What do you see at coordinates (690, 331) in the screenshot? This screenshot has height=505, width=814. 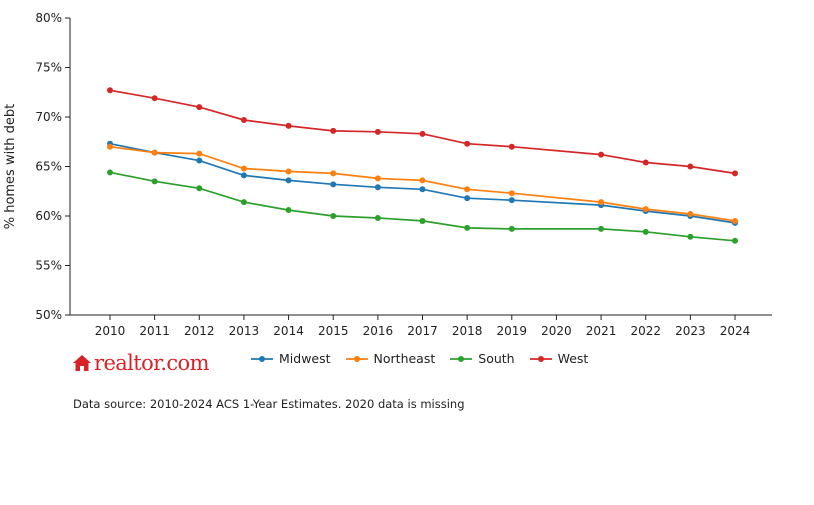 I see `x-tick-label: 2023` at bounding box center [690, 331].